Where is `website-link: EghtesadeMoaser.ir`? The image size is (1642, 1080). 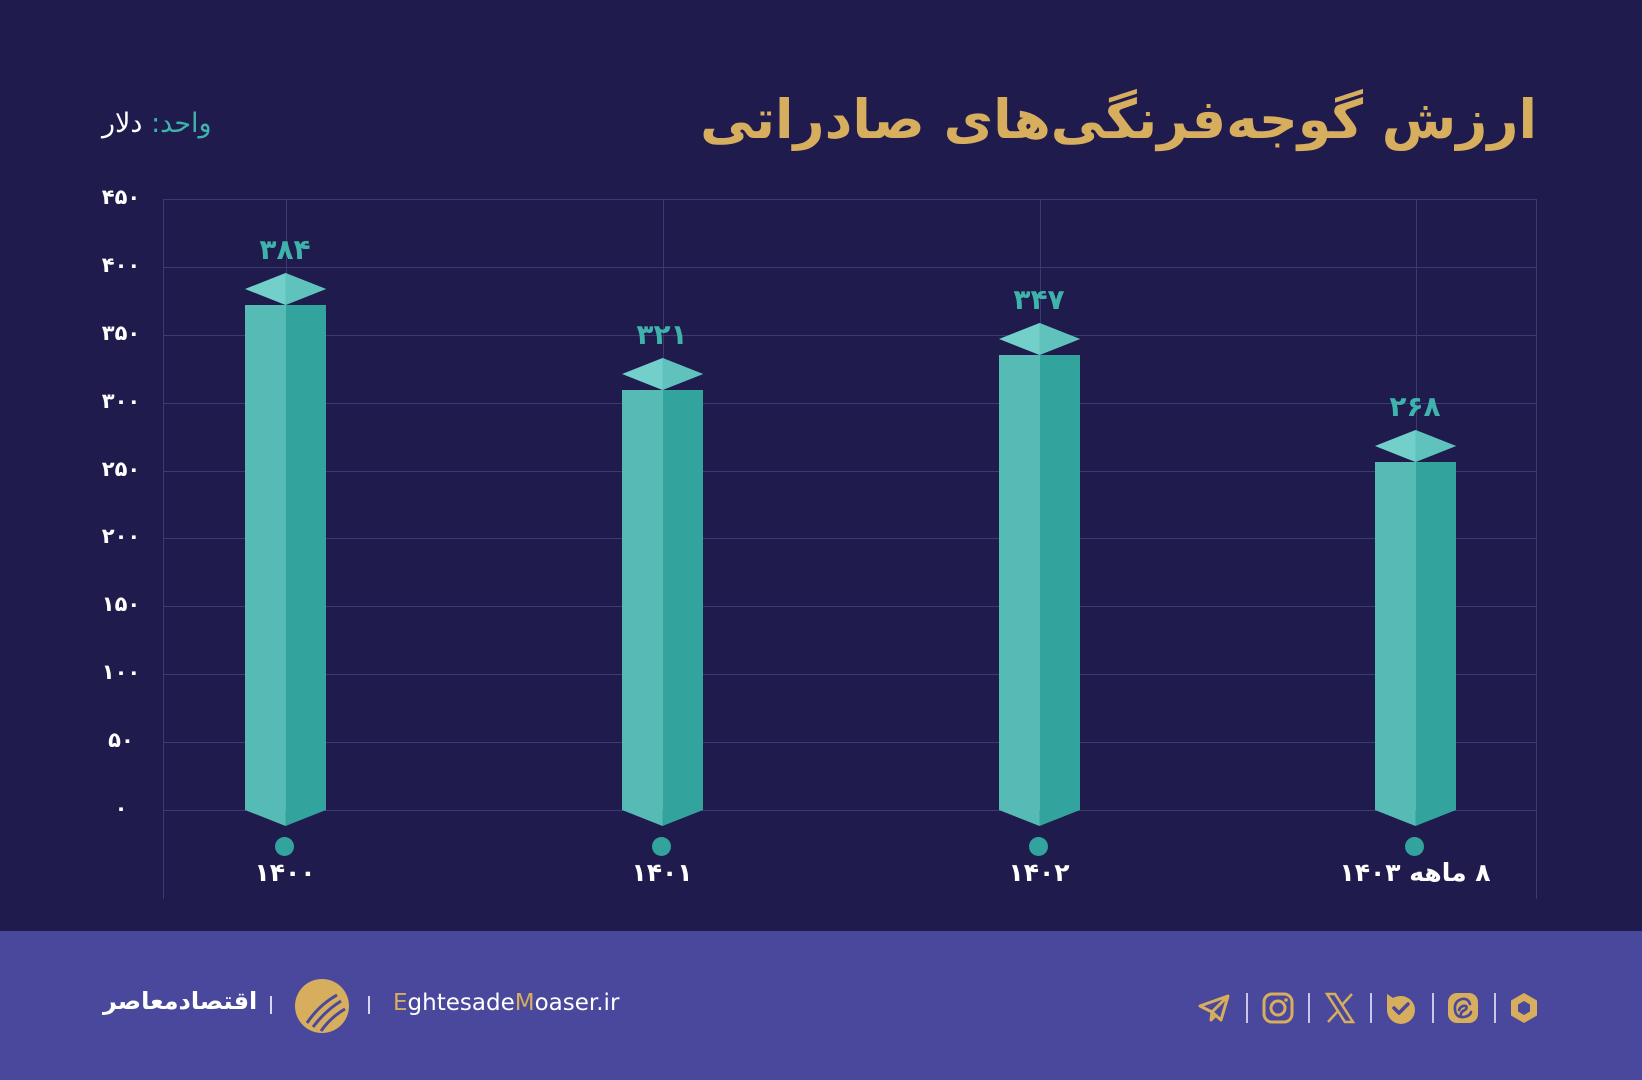
website-link: EghtesadeMoaser.ir is located at coordinates (506, 1003).